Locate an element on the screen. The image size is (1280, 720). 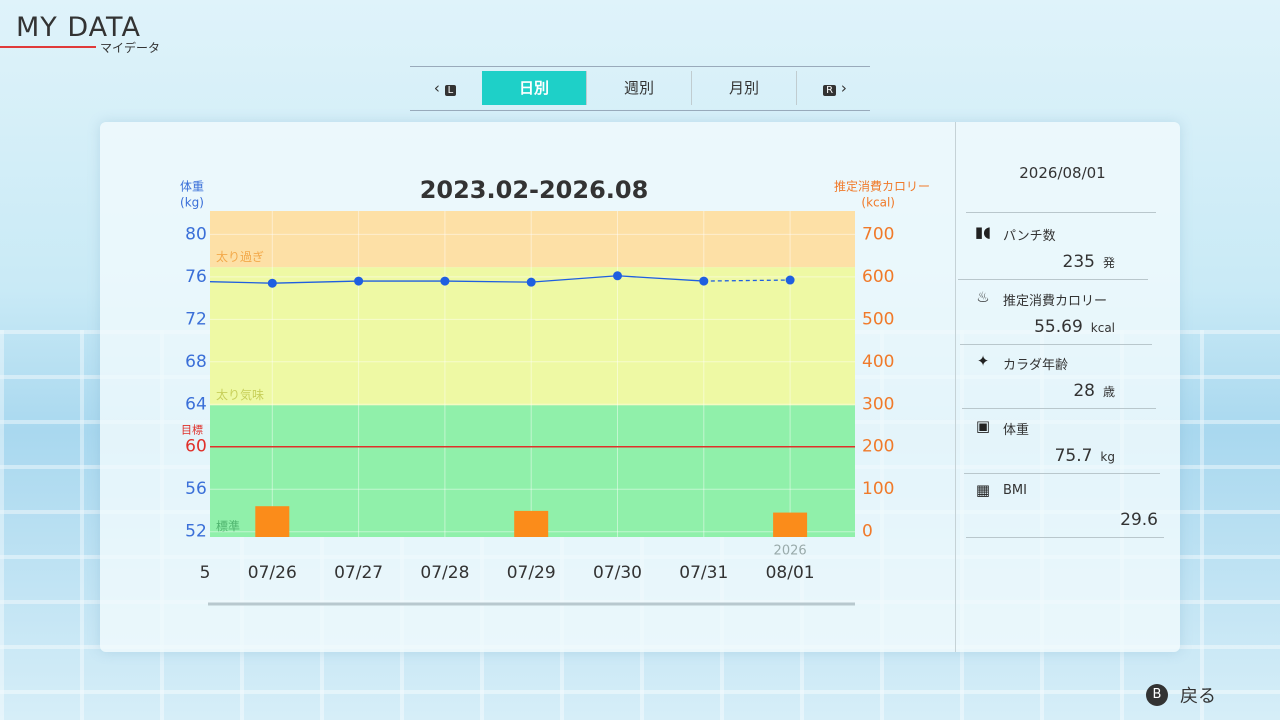
y2-tick-label: 400 is located at coordinates (878, 362).